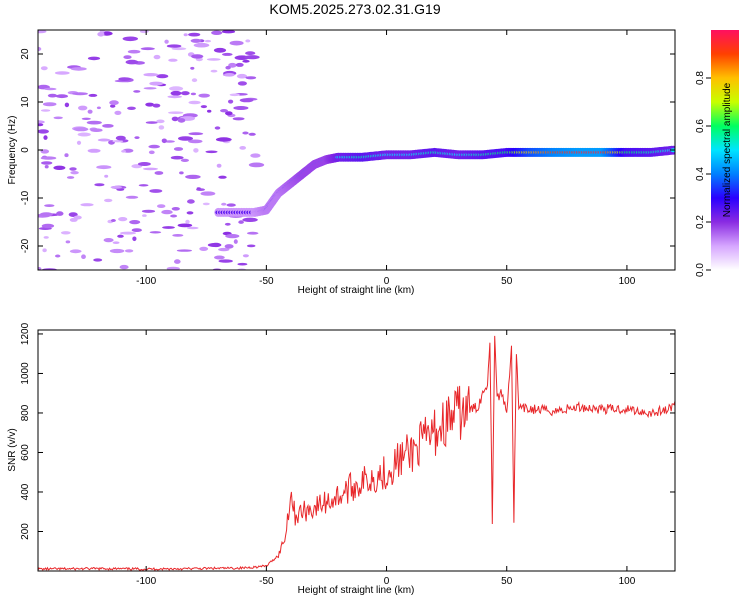 The image size is (750, 600). Describe the element at coordinates (387, 581) in the screenshot. I see `snr-x-tick-label: 0` at that location.